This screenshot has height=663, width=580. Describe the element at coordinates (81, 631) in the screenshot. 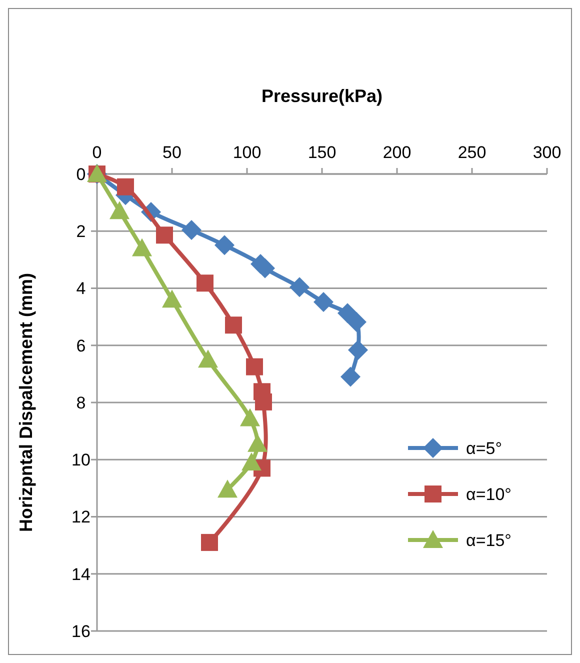

I see `y-tick-label: 16` at that location.